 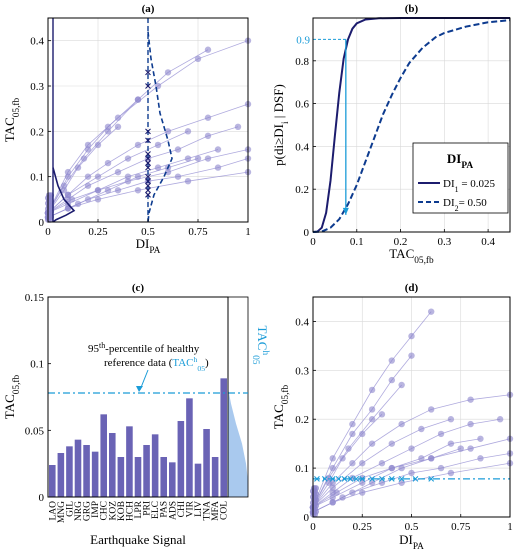 What do you see at coordinates (156, 510) in the screenshot?
I see `category-label: ELC` at bounding box center [156, 510].